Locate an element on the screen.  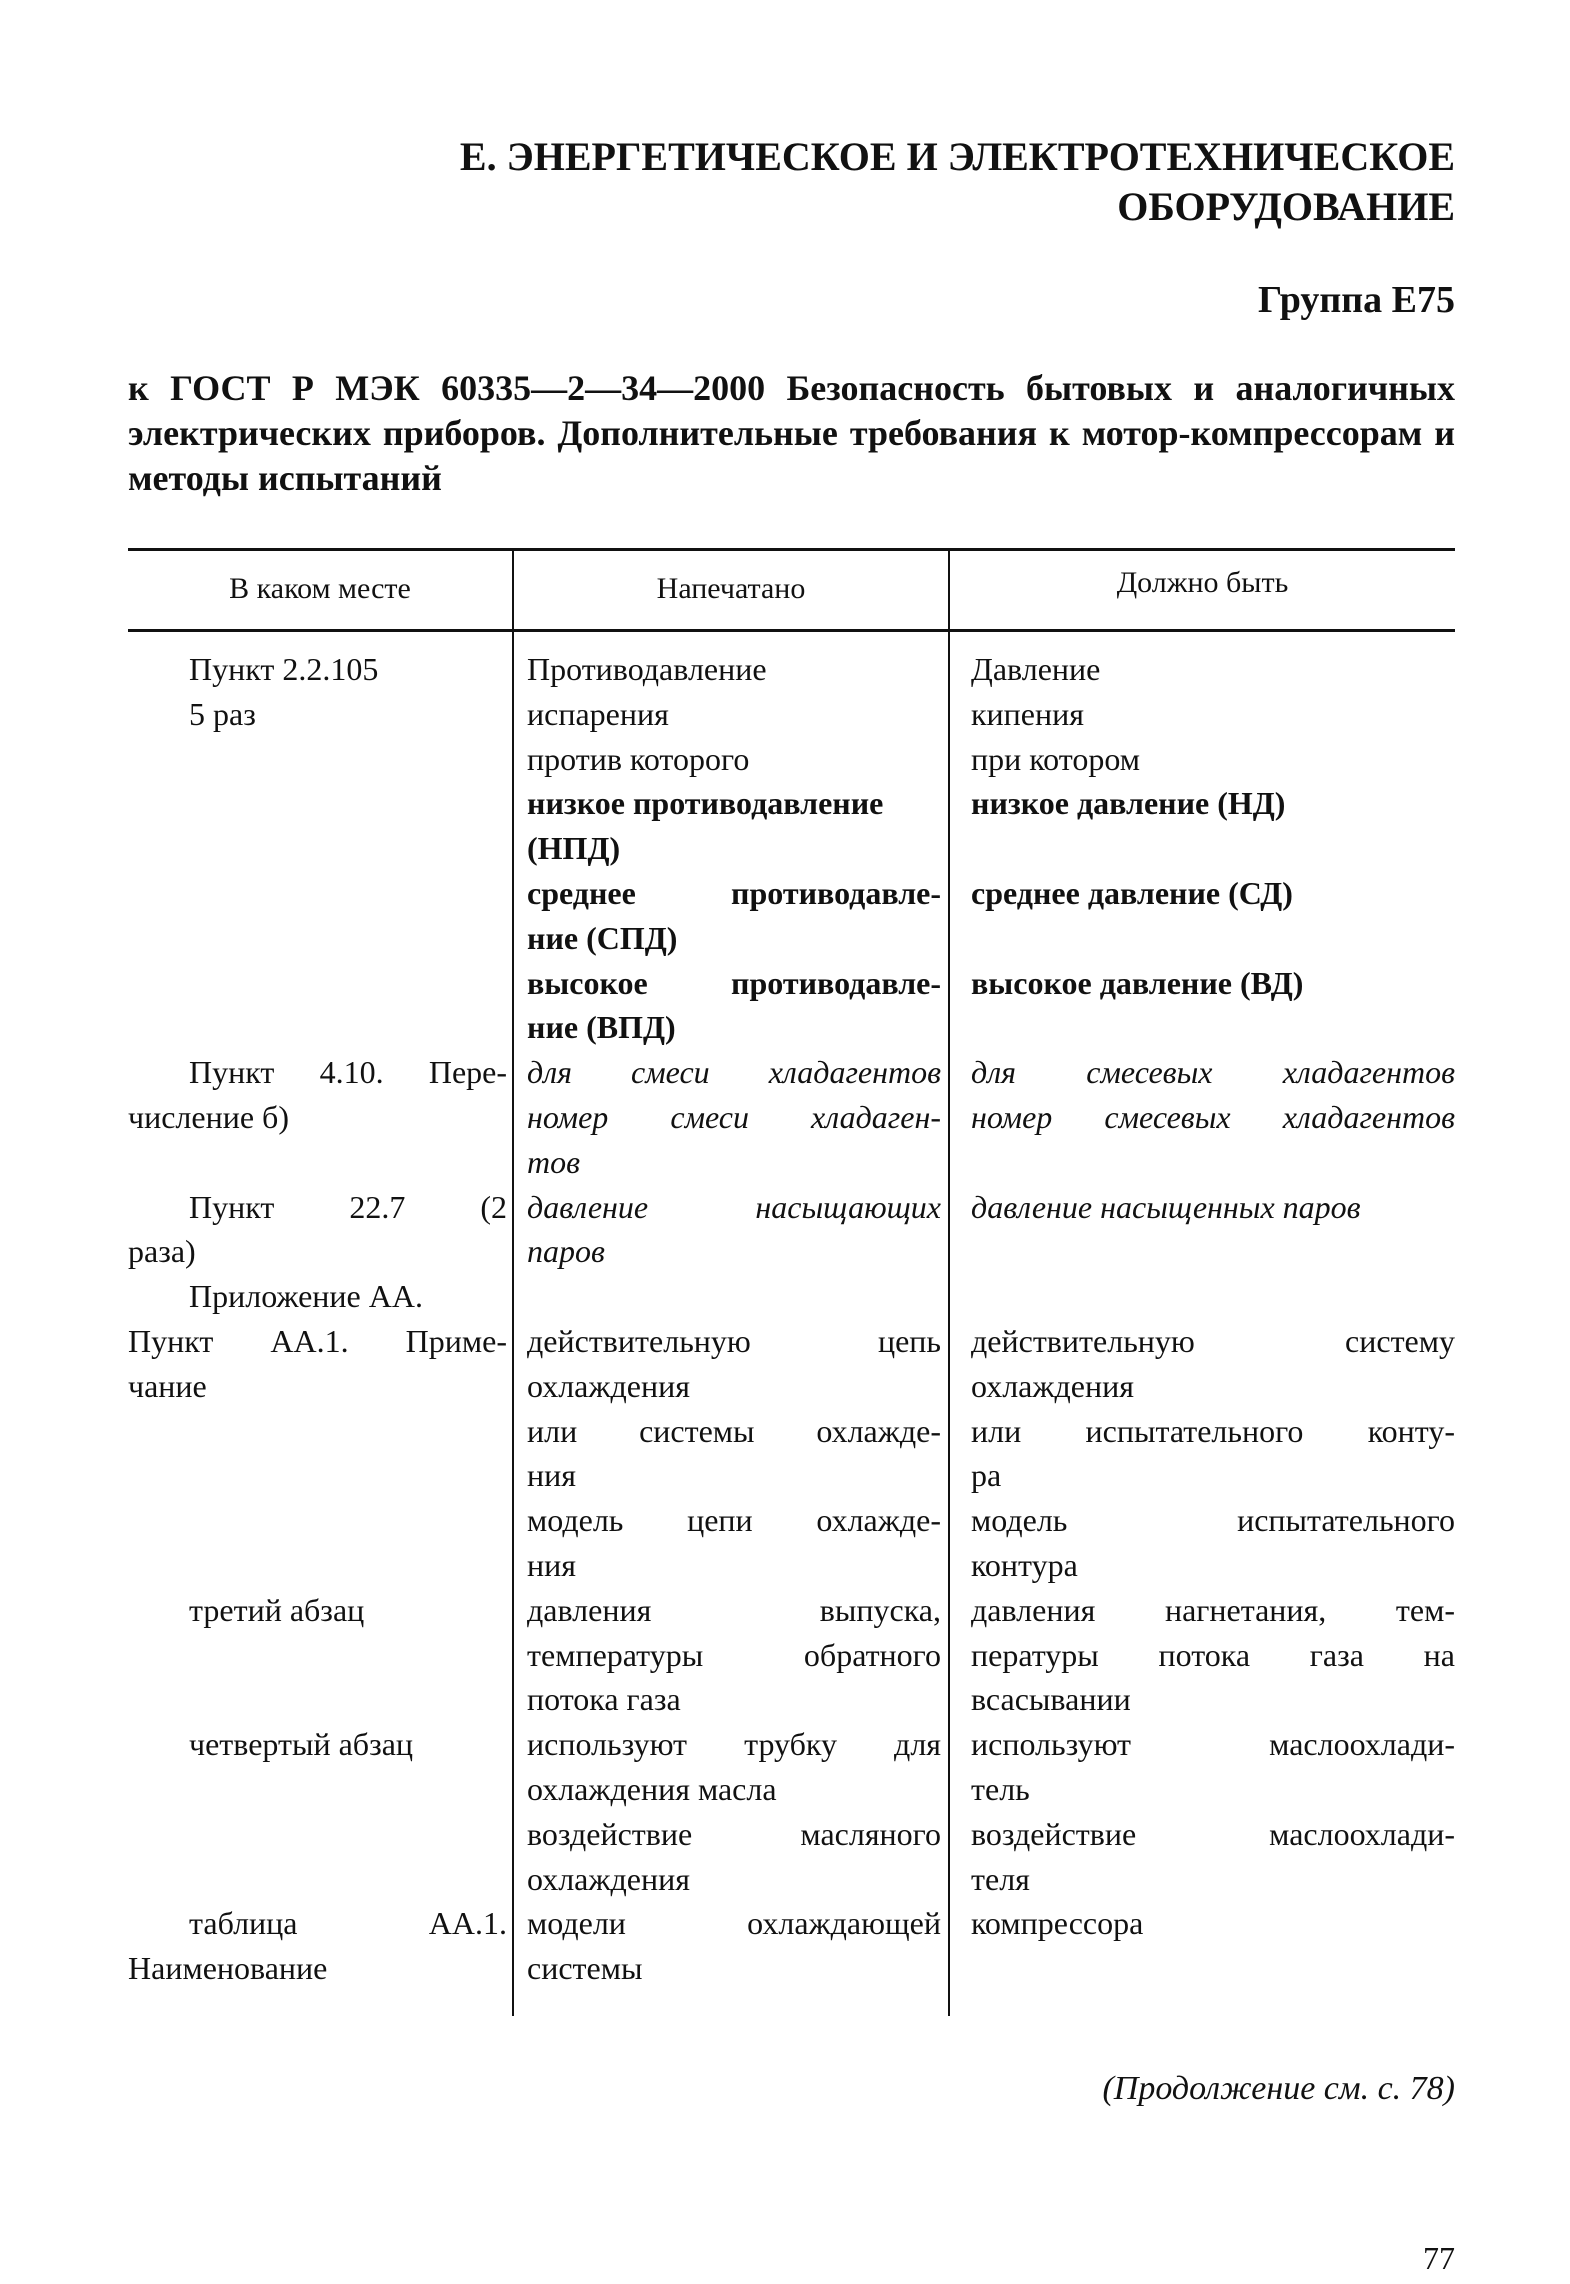
header-should-be: Должно быть is located at coordinates (1202, 582).